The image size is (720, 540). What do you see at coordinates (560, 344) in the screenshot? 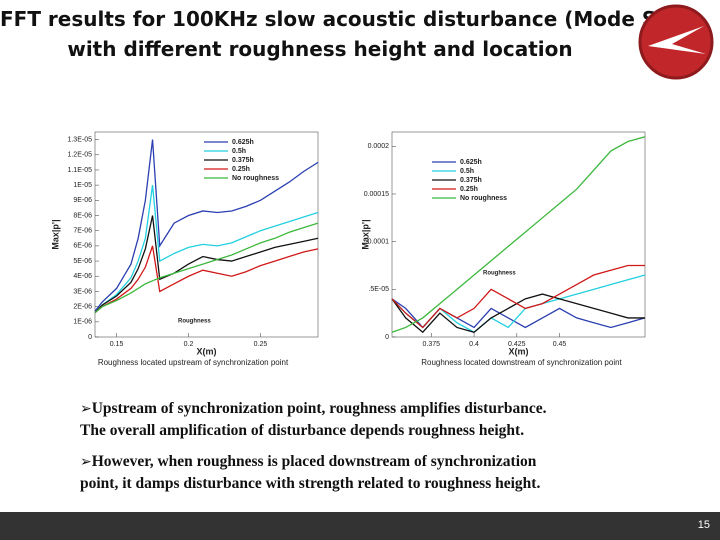
I see `x-tick-label: 0.45` at bounding box center [560, 344].